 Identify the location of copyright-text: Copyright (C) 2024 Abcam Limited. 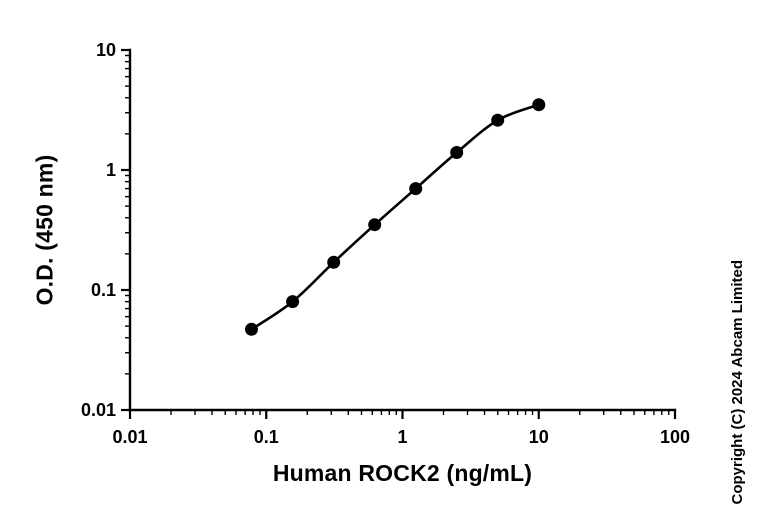
(737, 381).